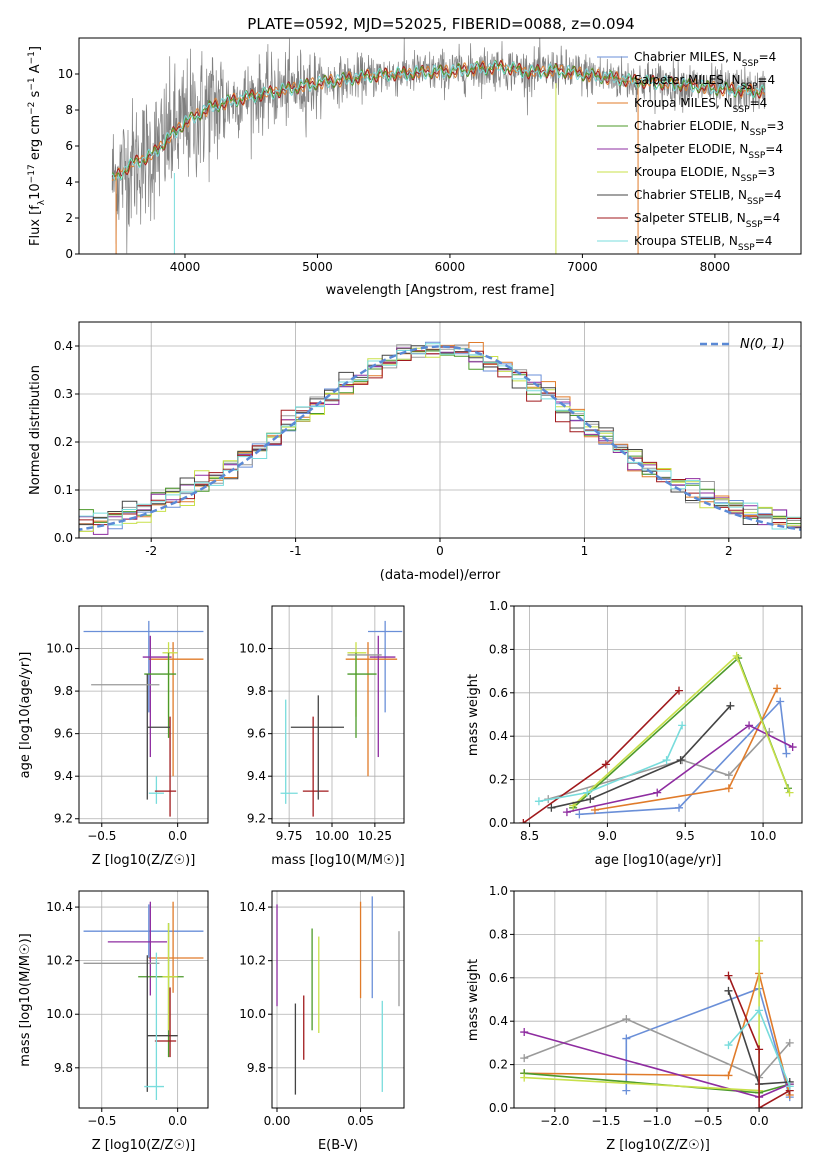  What do you see at coordinates (65, 74) in the screenshot?
I see `y-tick-label: 10` at bounding box center [65, 74].